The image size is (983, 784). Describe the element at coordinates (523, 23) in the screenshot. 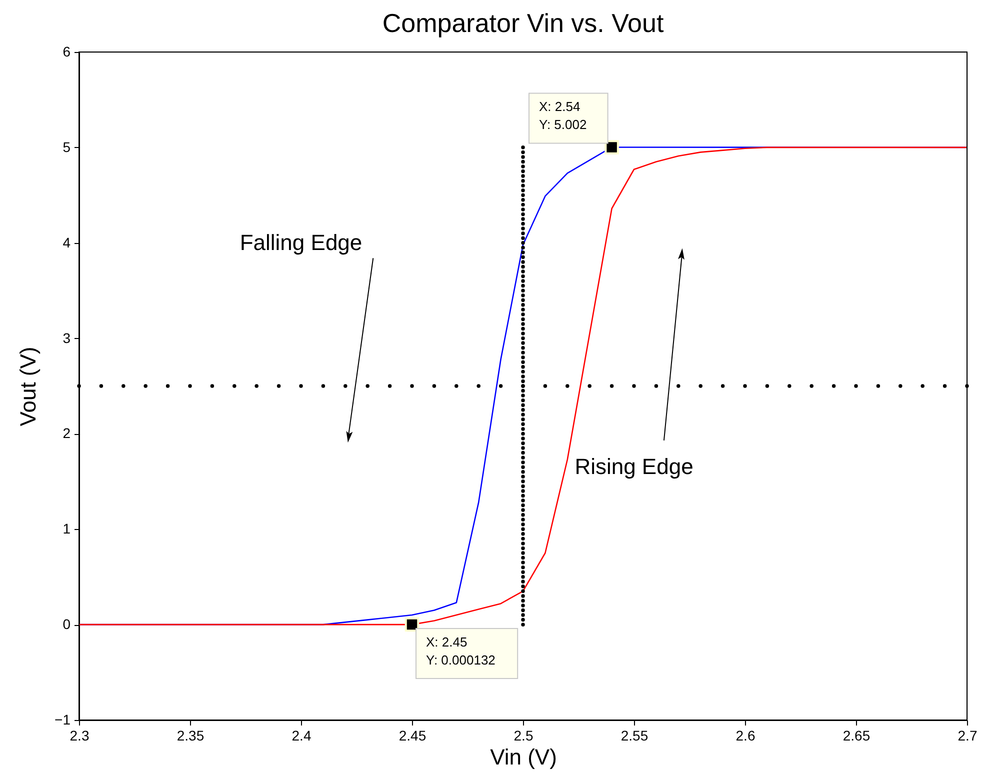

I see `chart-title: Comparator Vin vs. Vout` at that location.